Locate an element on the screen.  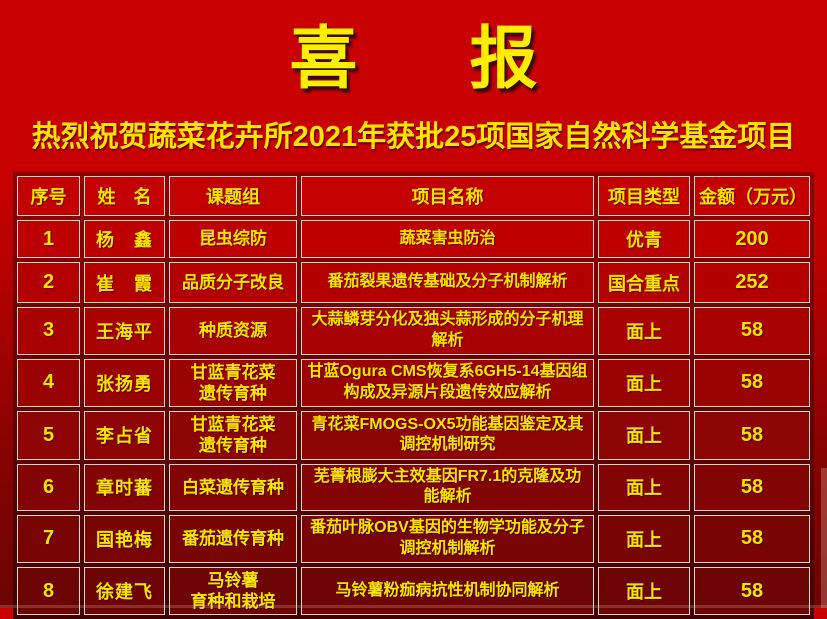
col-header-type: 项目类型 is located at coordinates (644, 196).